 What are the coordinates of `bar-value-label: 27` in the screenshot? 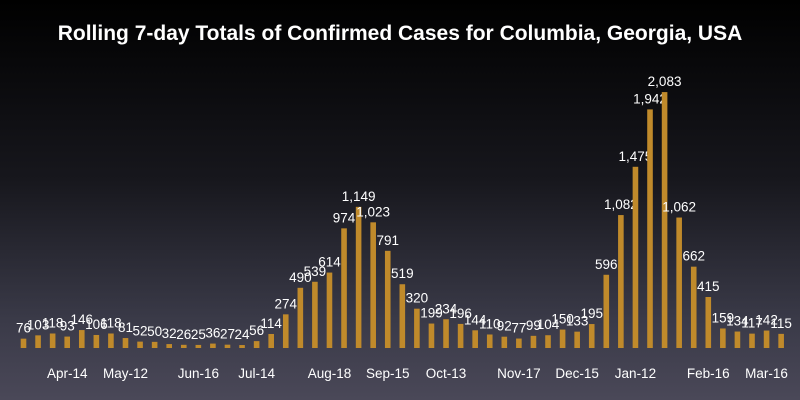 It's located at (227, 334).